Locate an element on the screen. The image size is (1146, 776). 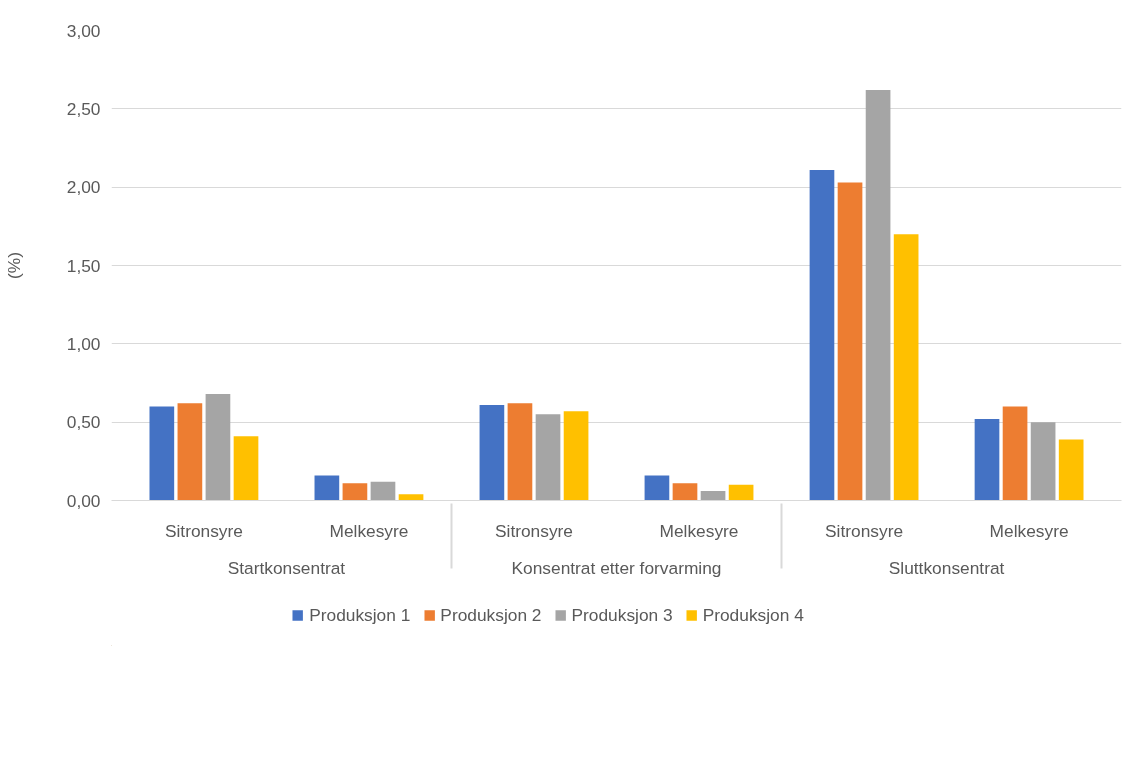
legend-label: Produksjon 3 is located at coordinates (622, 615).